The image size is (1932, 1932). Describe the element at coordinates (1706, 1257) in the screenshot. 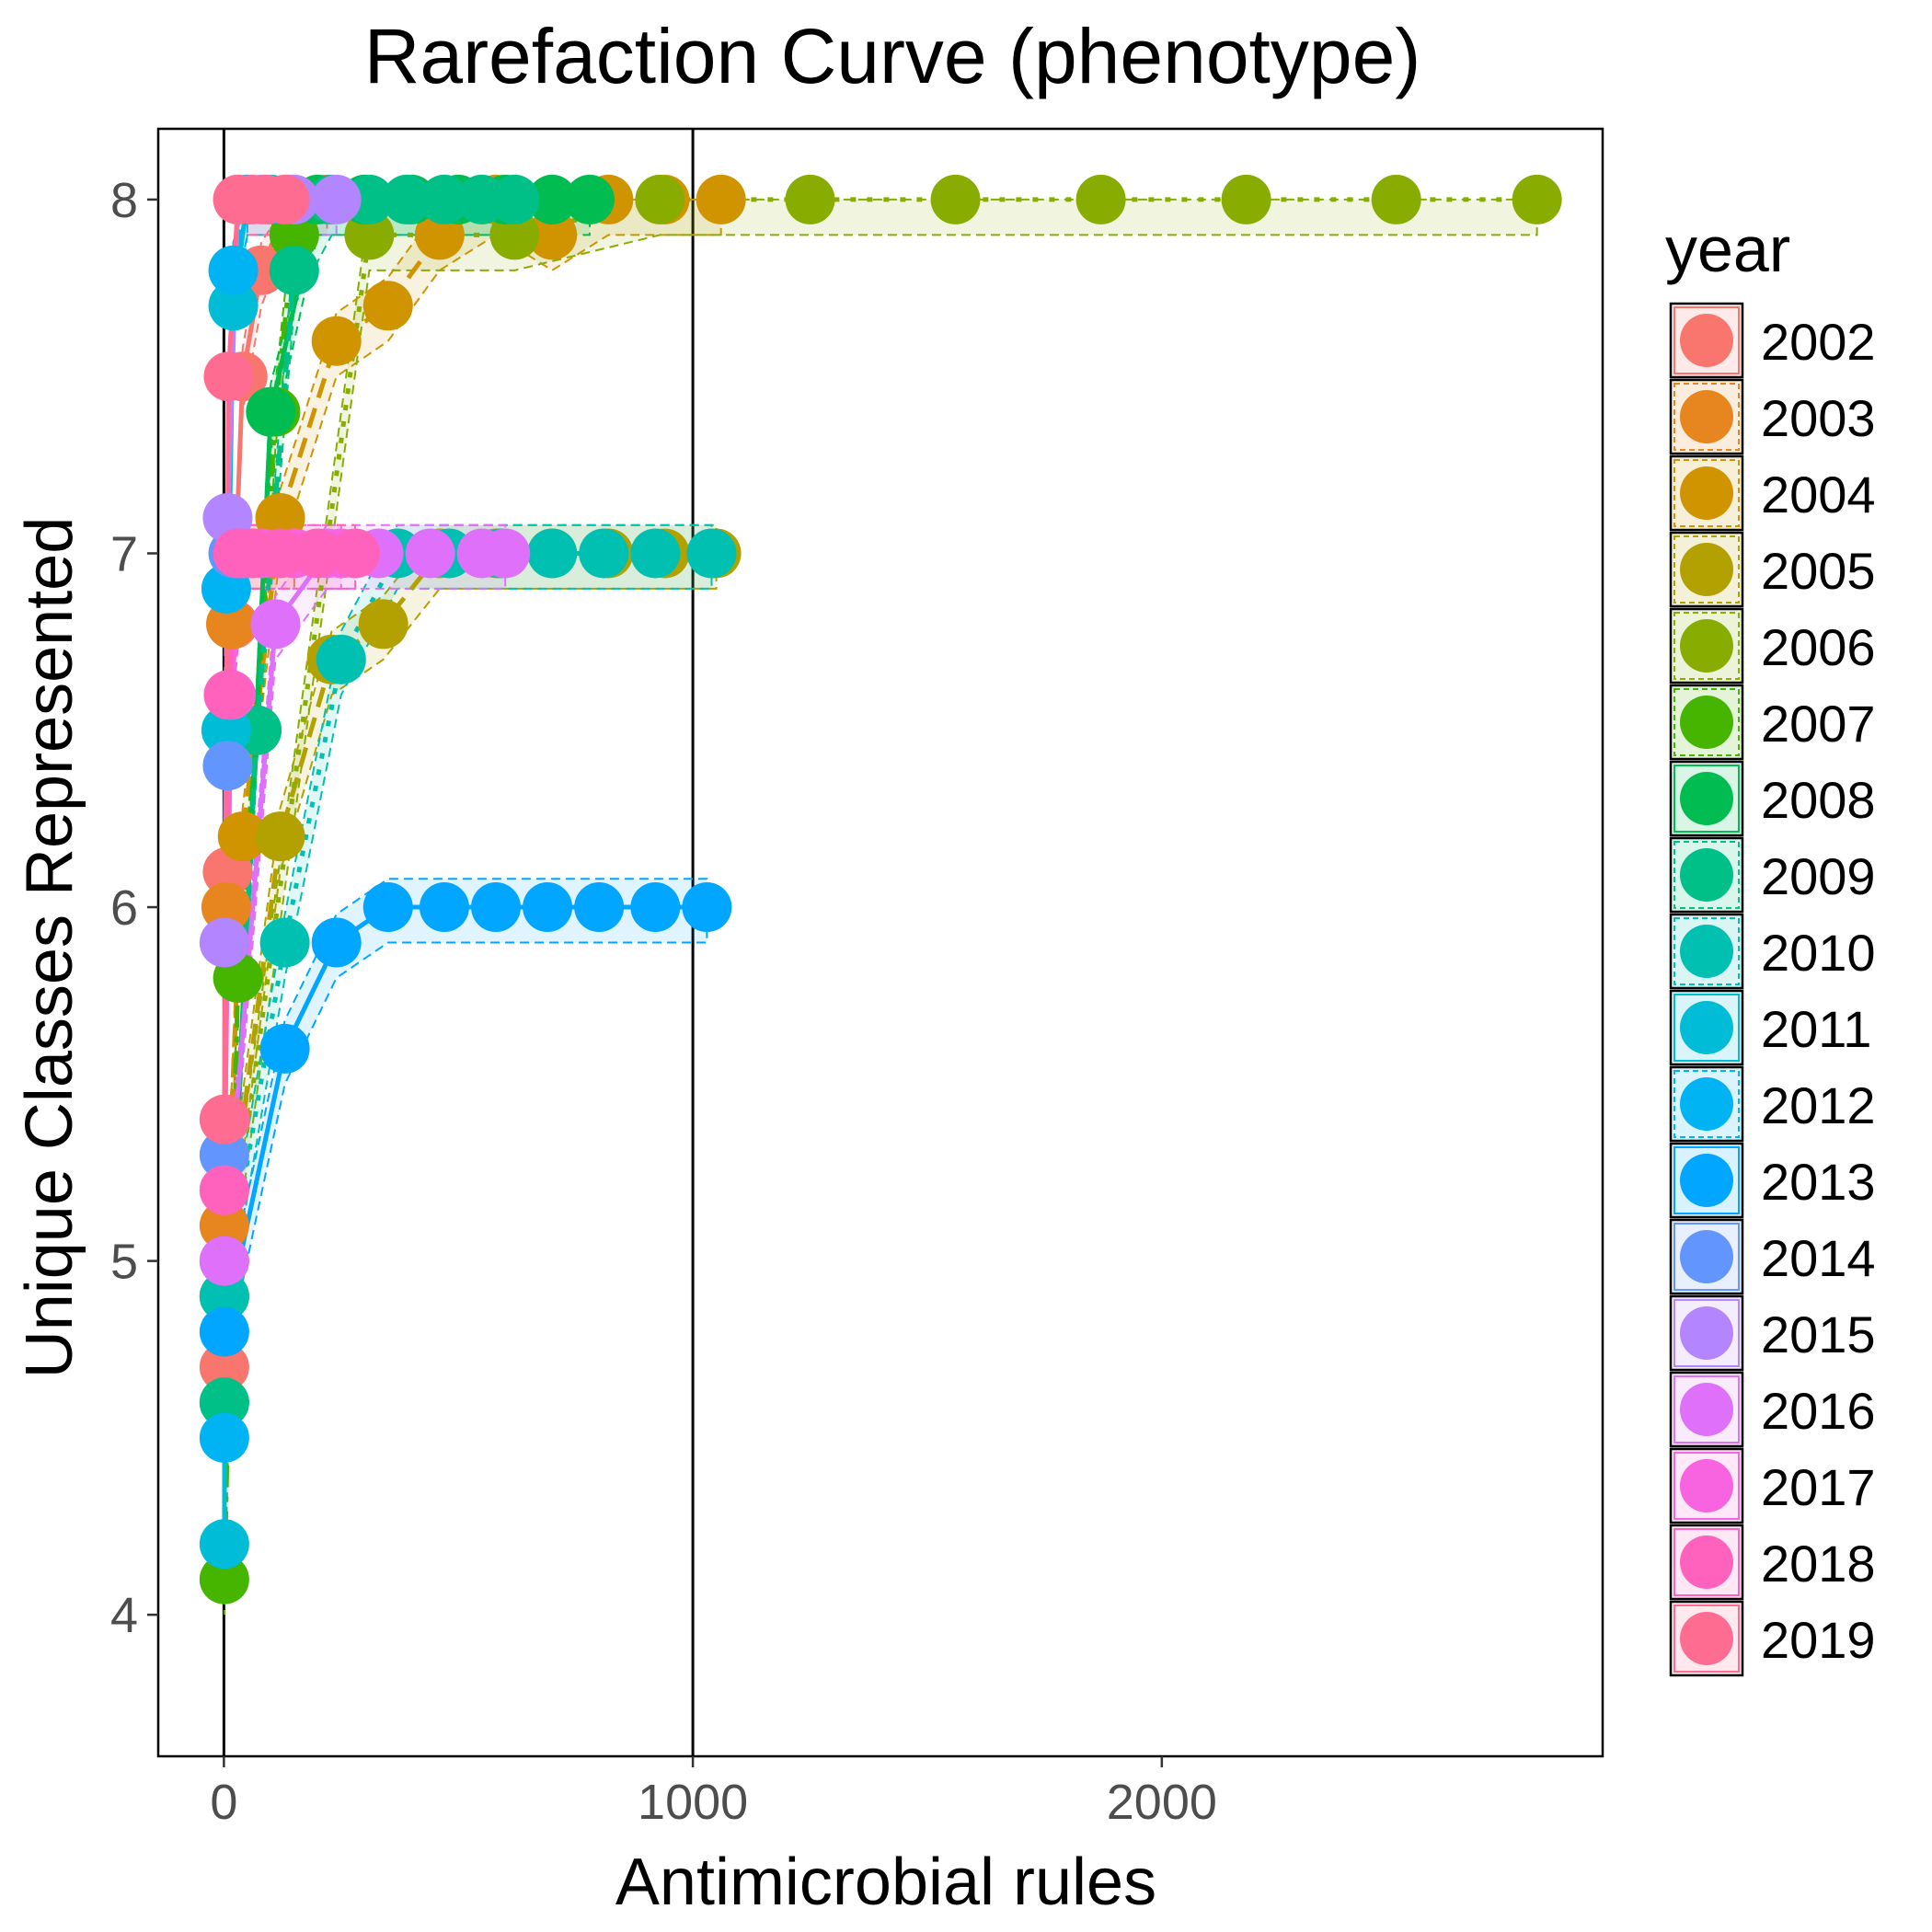

I see `legend-key-border-2014` at that location.